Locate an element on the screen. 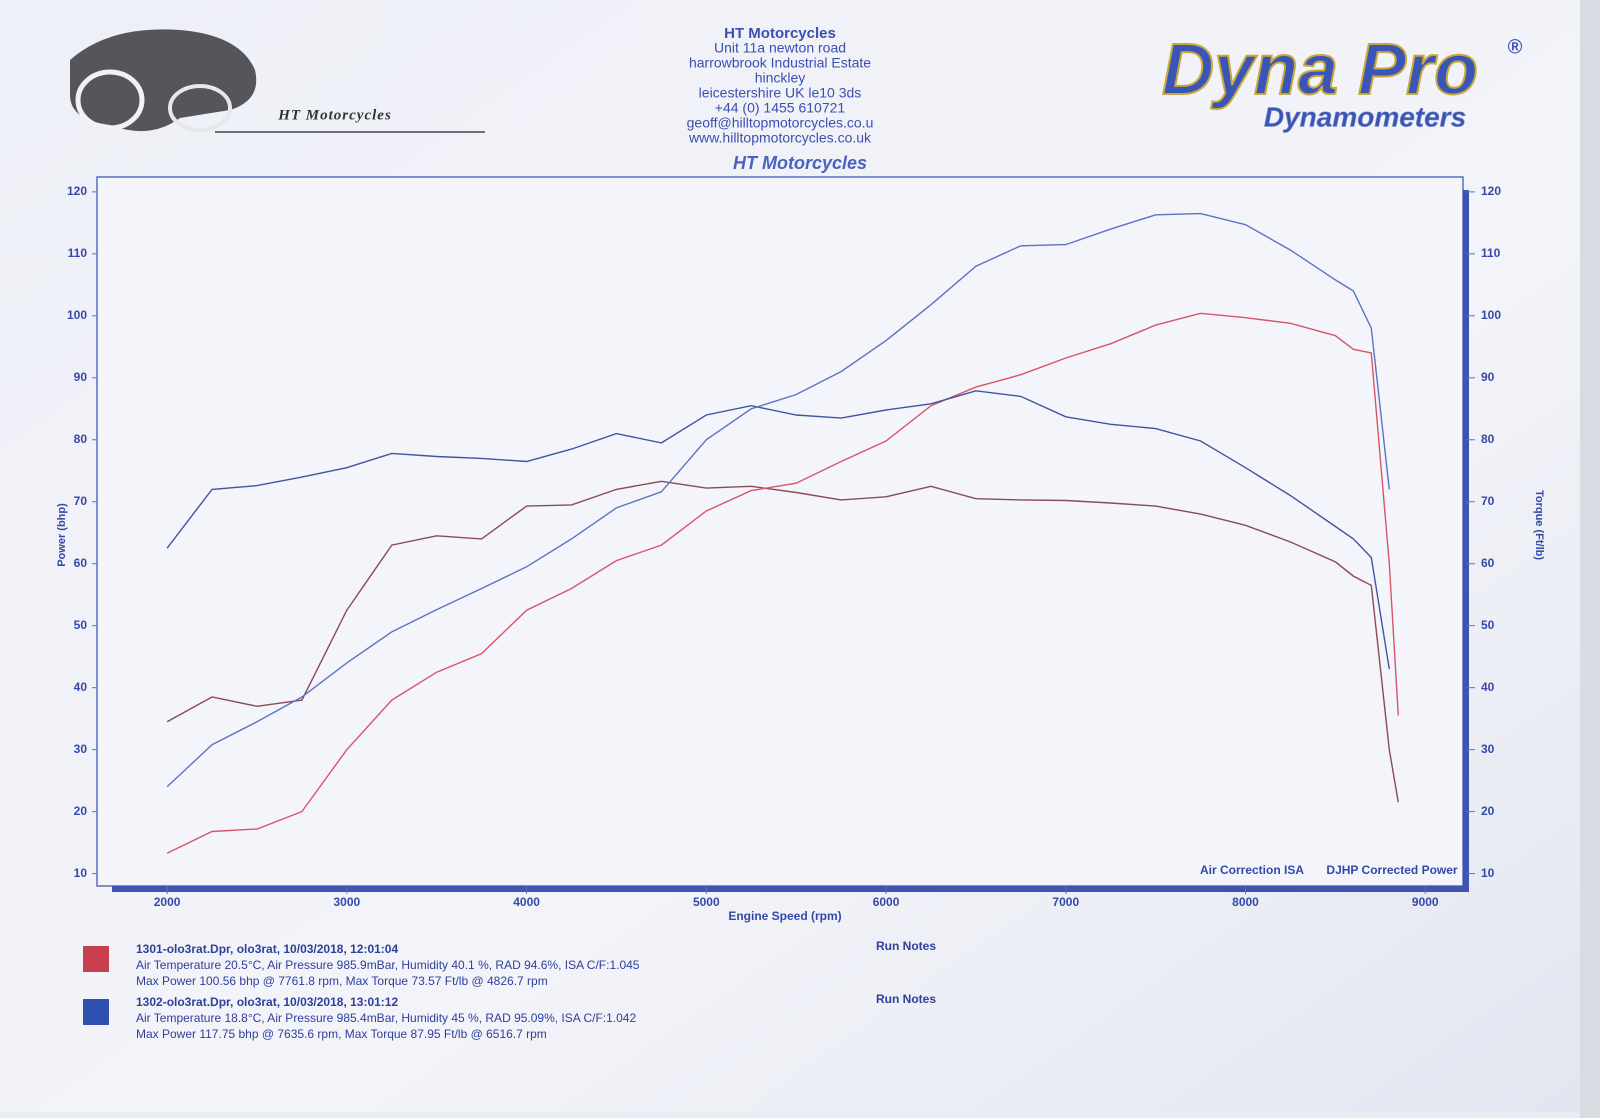 The height and width of the screenshot is (1118, 1600). address-line: hinckley is located at coordinates (780, 78).